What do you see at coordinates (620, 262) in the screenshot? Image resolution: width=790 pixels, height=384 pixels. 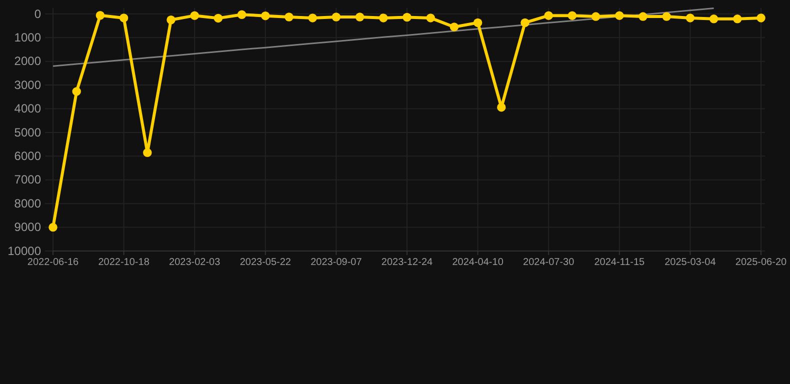 I see `x-tick-label: 2024-11-15` at bounding box center [620, 262].